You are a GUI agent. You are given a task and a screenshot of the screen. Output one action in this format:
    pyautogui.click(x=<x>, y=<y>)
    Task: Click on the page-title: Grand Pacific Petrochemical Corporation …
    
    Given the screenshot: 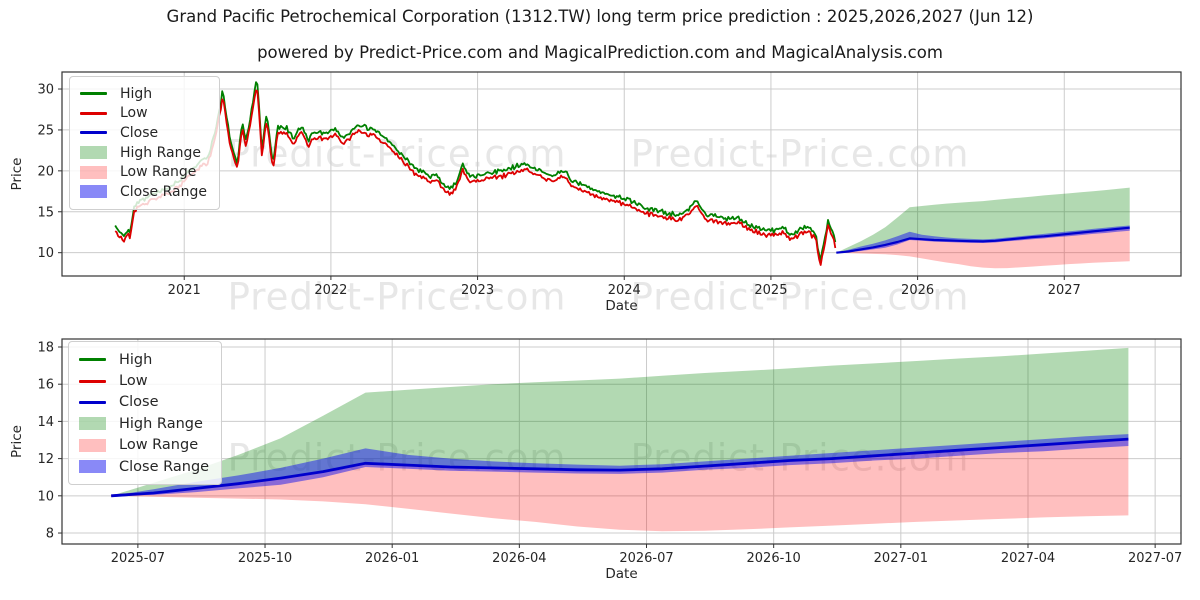 What is the action you would take?
    pyautogui.click(x=600, y=16)
    